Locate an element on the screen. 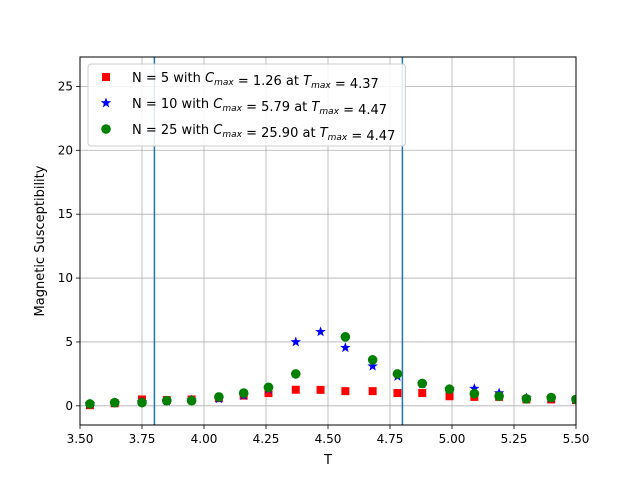  y-tick-label: 20 is located at coordinates (65, 150).